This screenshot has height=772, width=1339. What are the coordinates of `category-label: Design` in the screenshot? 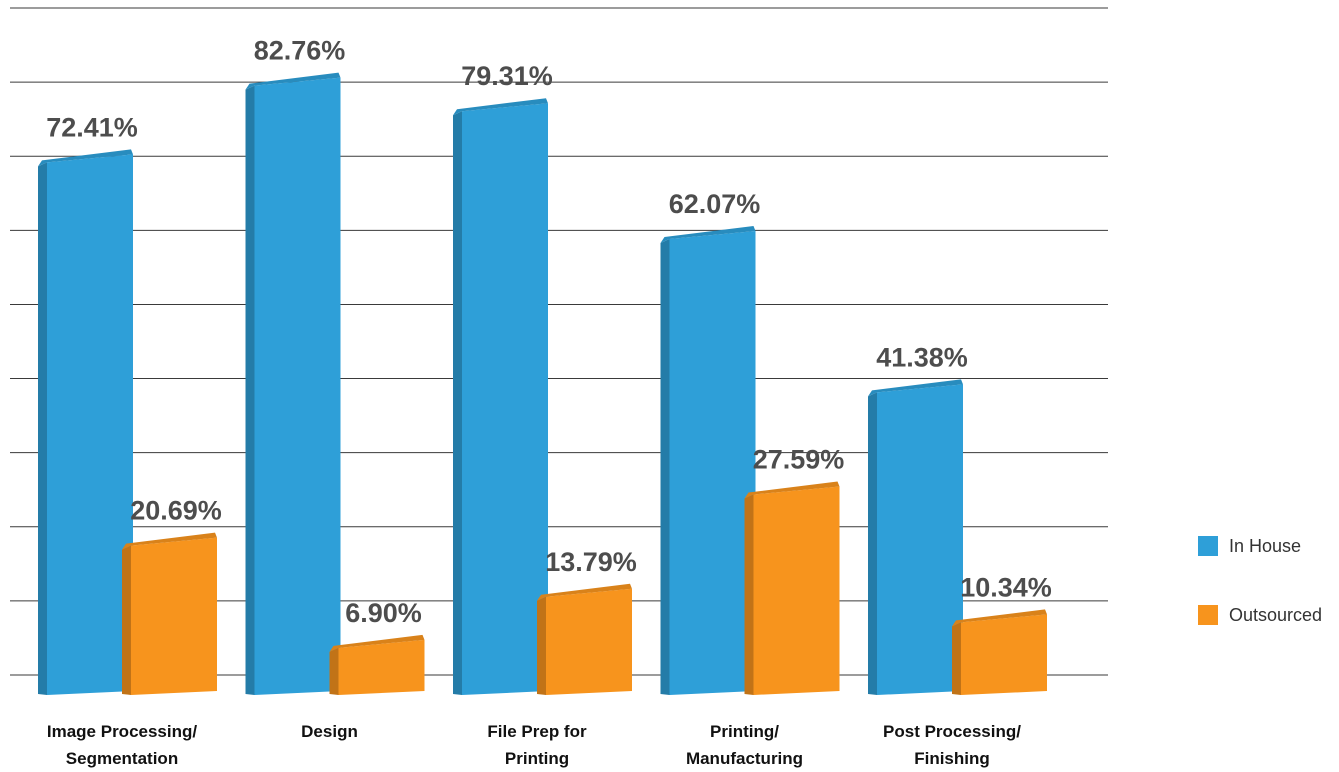 It's located at (329, 731).